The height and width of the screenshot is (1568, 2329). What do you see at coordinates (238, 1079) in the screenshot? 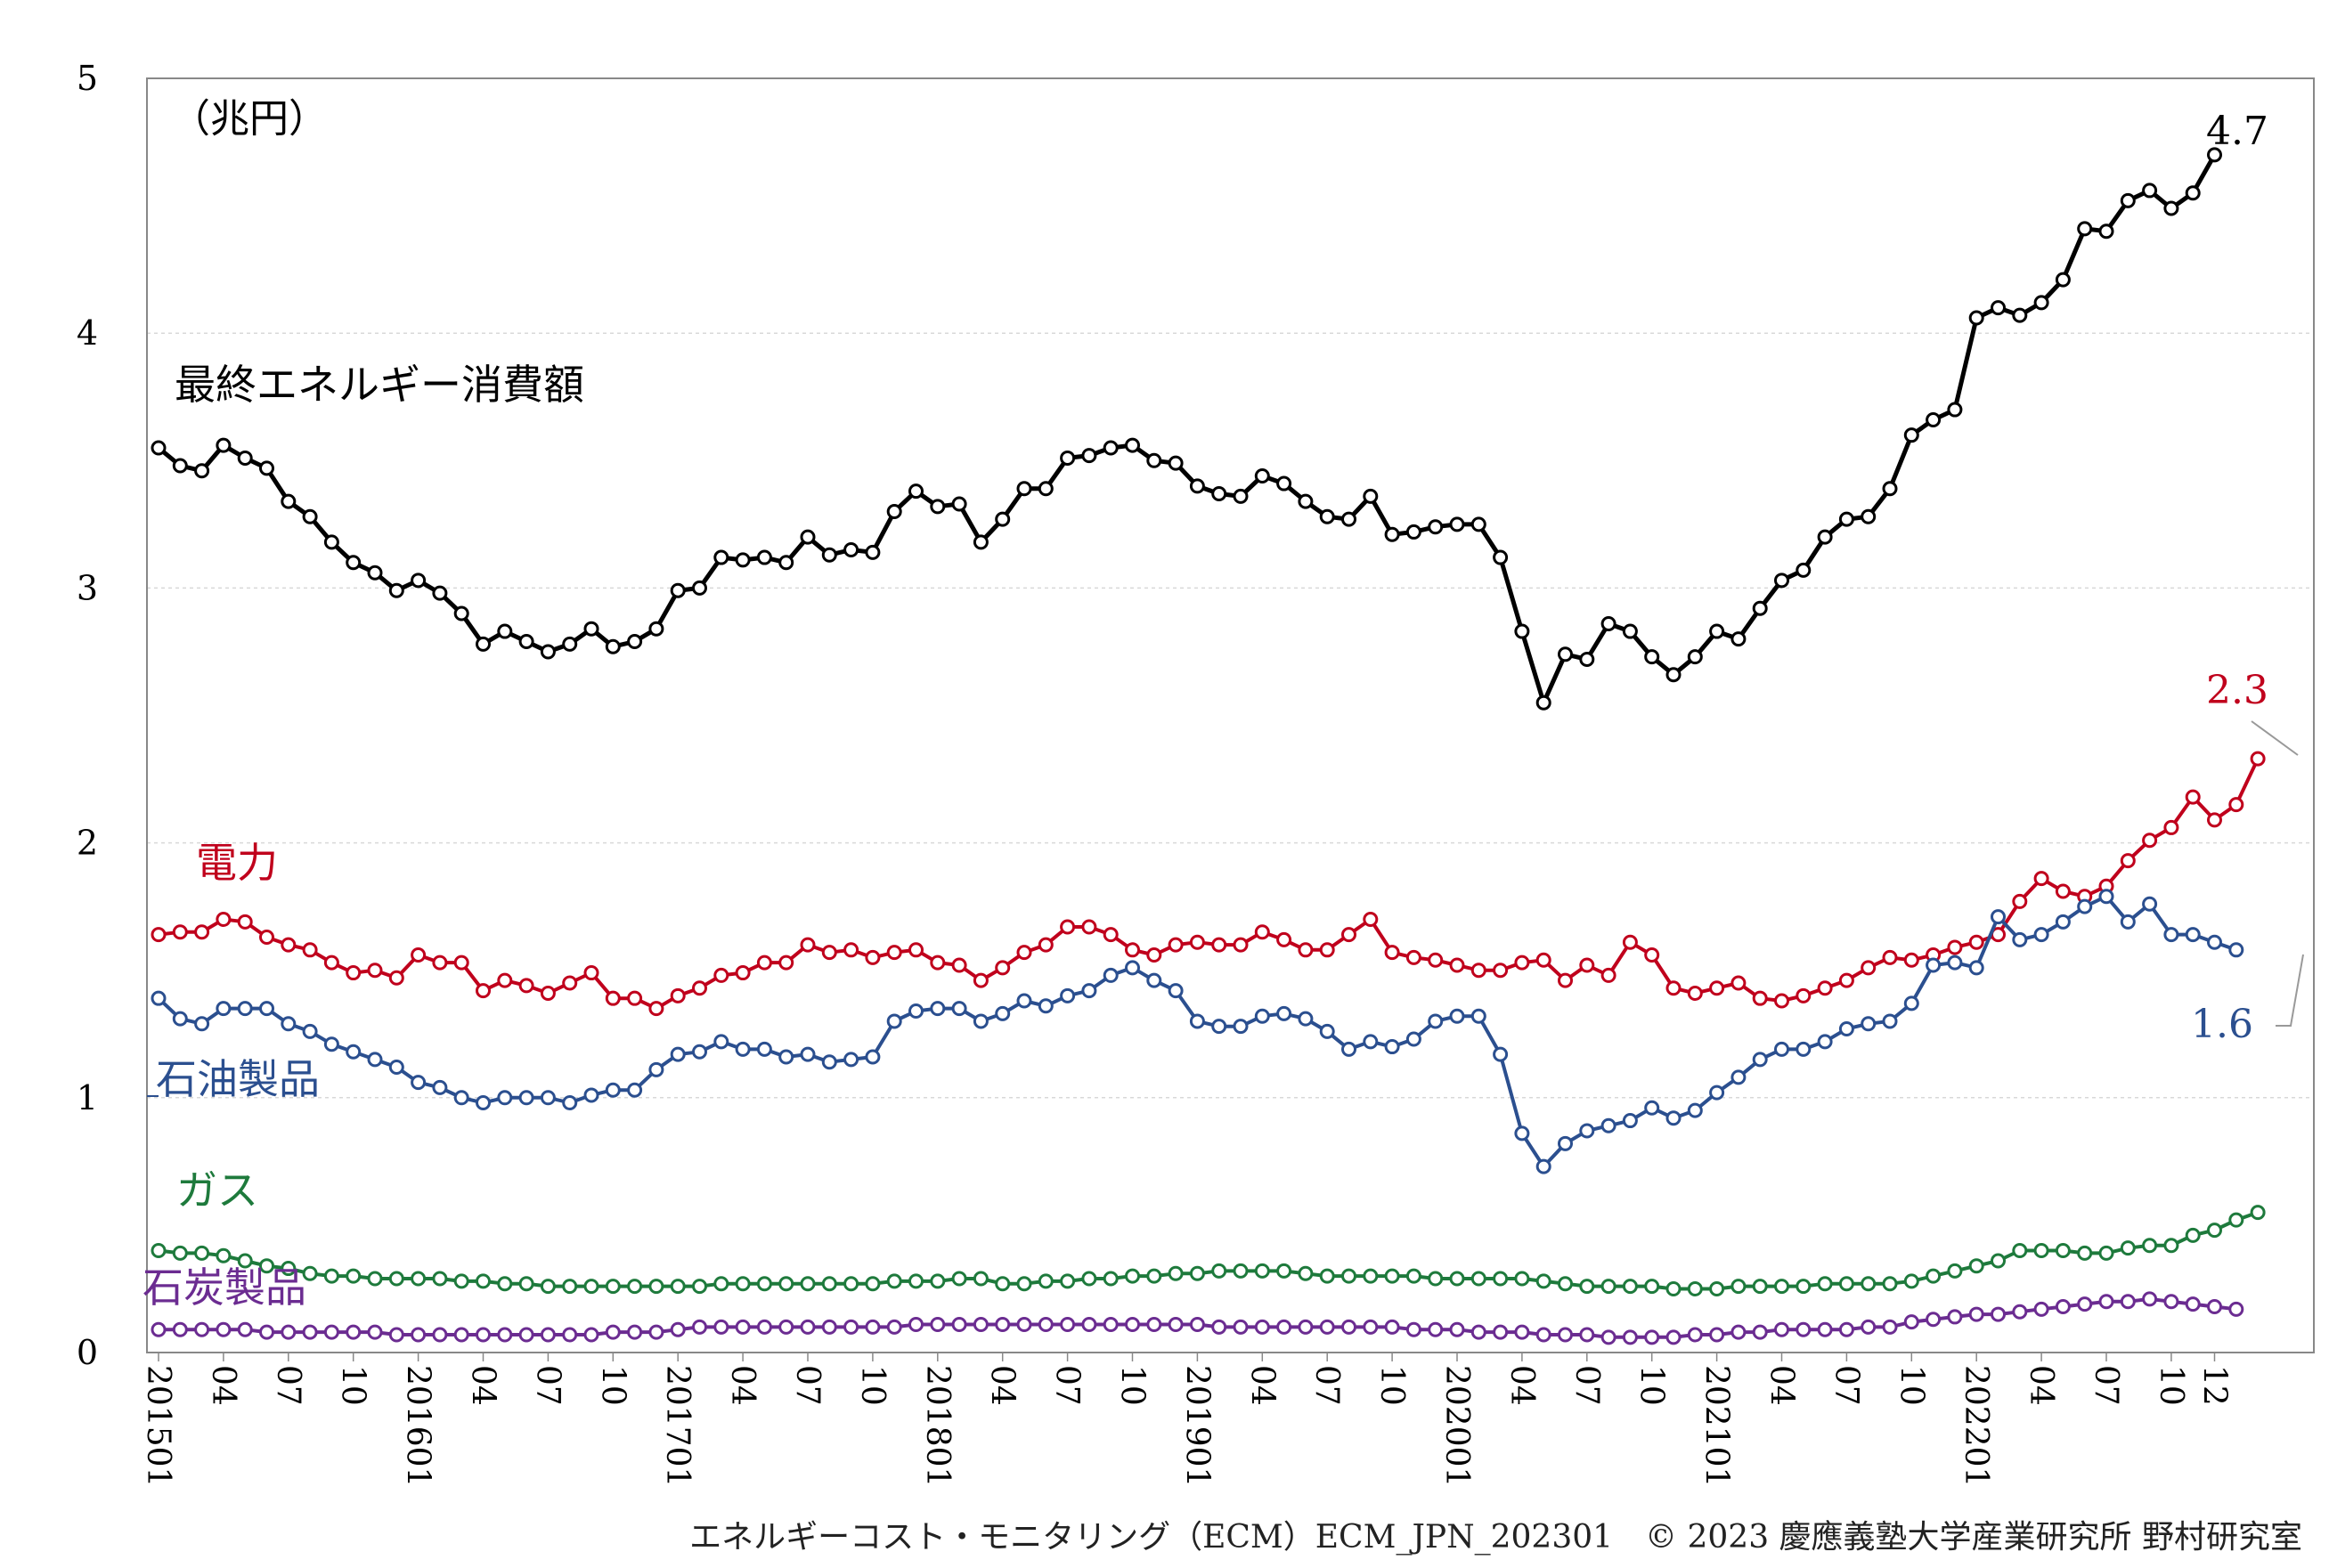
I see `series-name-label: 石油製品` at bounding box center [238, 1079].